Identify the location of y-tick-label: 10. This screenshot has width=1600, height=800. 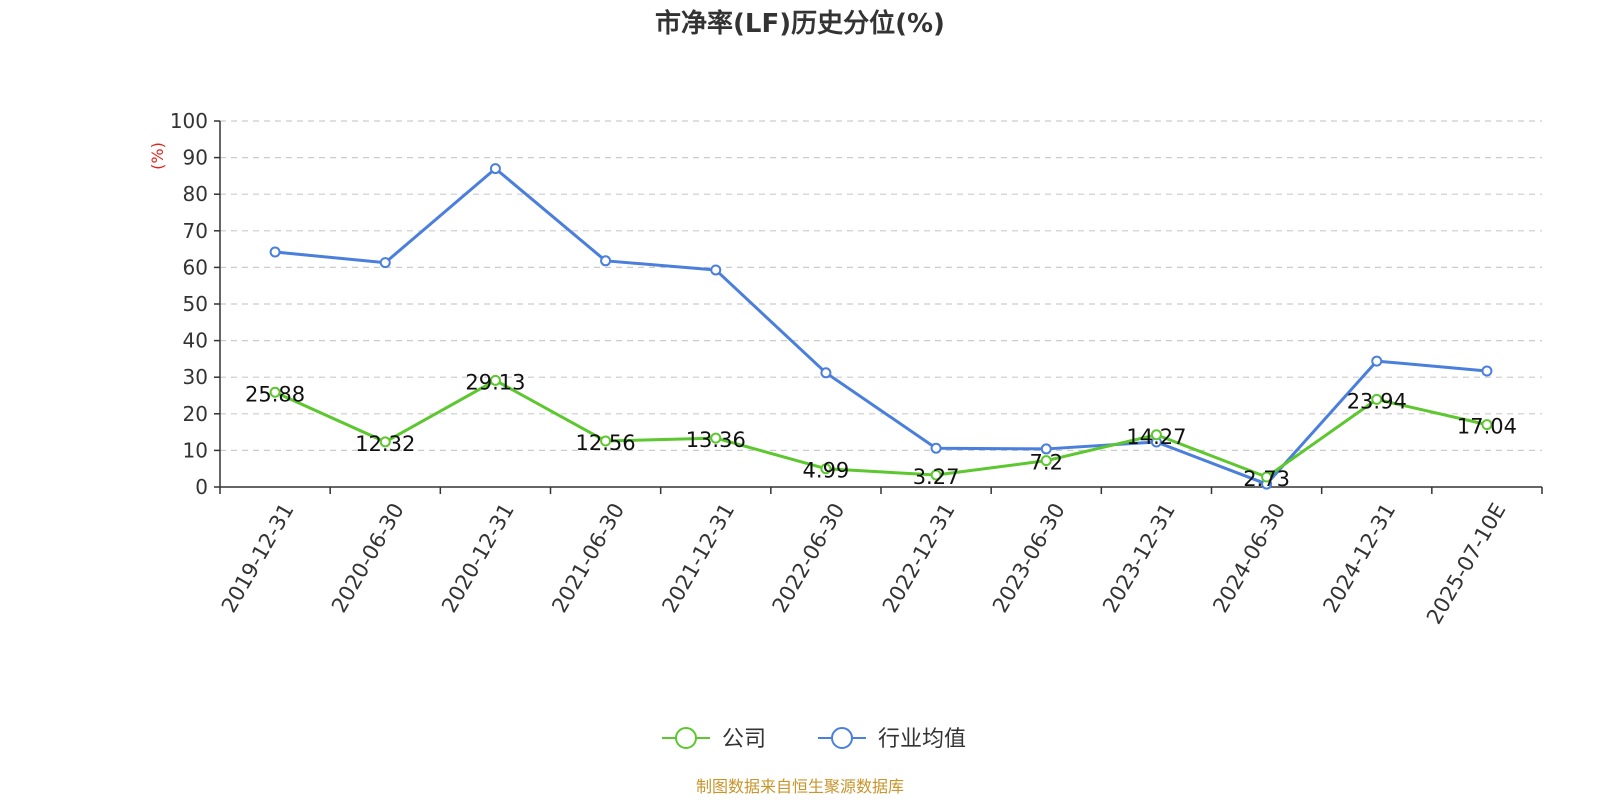
(195, 450).